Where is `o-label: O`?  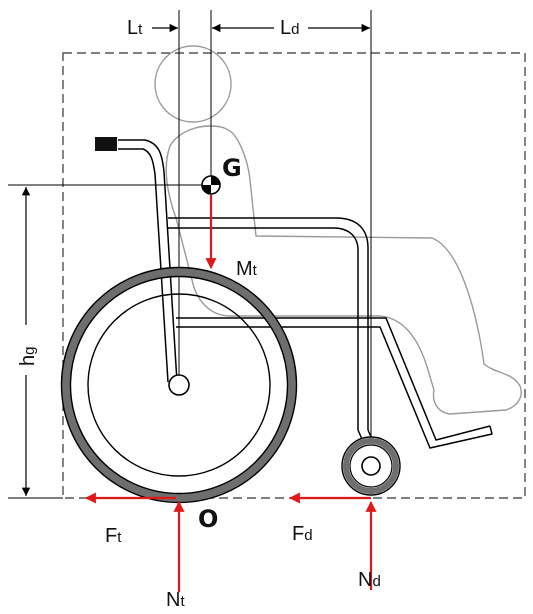
o-label: O is located at coordinates (208, 519).